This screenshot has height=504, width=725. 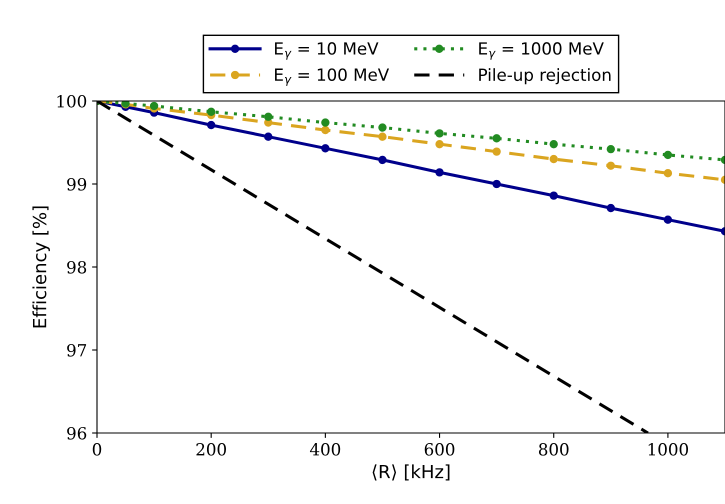 I want to click on y-tick-label: 98, so click(x=76, y=267).